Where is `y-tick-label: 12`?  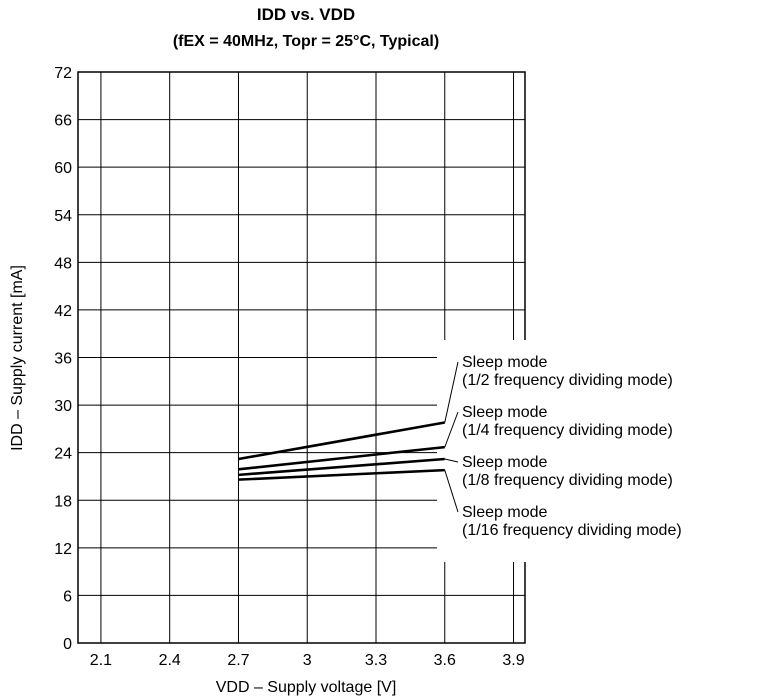 y-tick-label: 12 is located at coordinates (63, 549).